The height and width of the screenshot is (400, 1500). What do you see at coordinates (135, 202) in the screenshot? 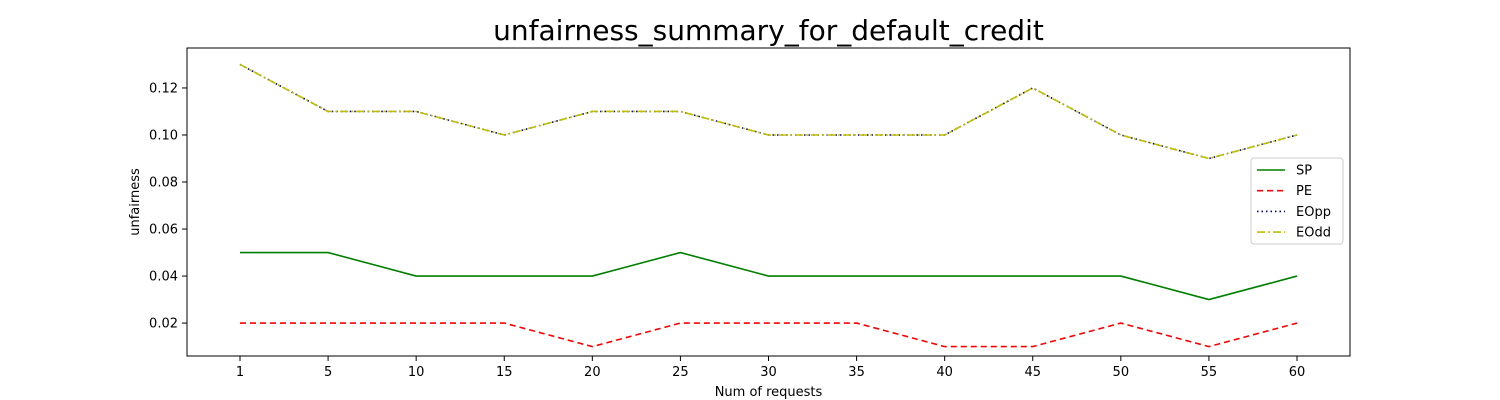
I see `y-axis-title: unfairness` at bounding box center [135, 202].